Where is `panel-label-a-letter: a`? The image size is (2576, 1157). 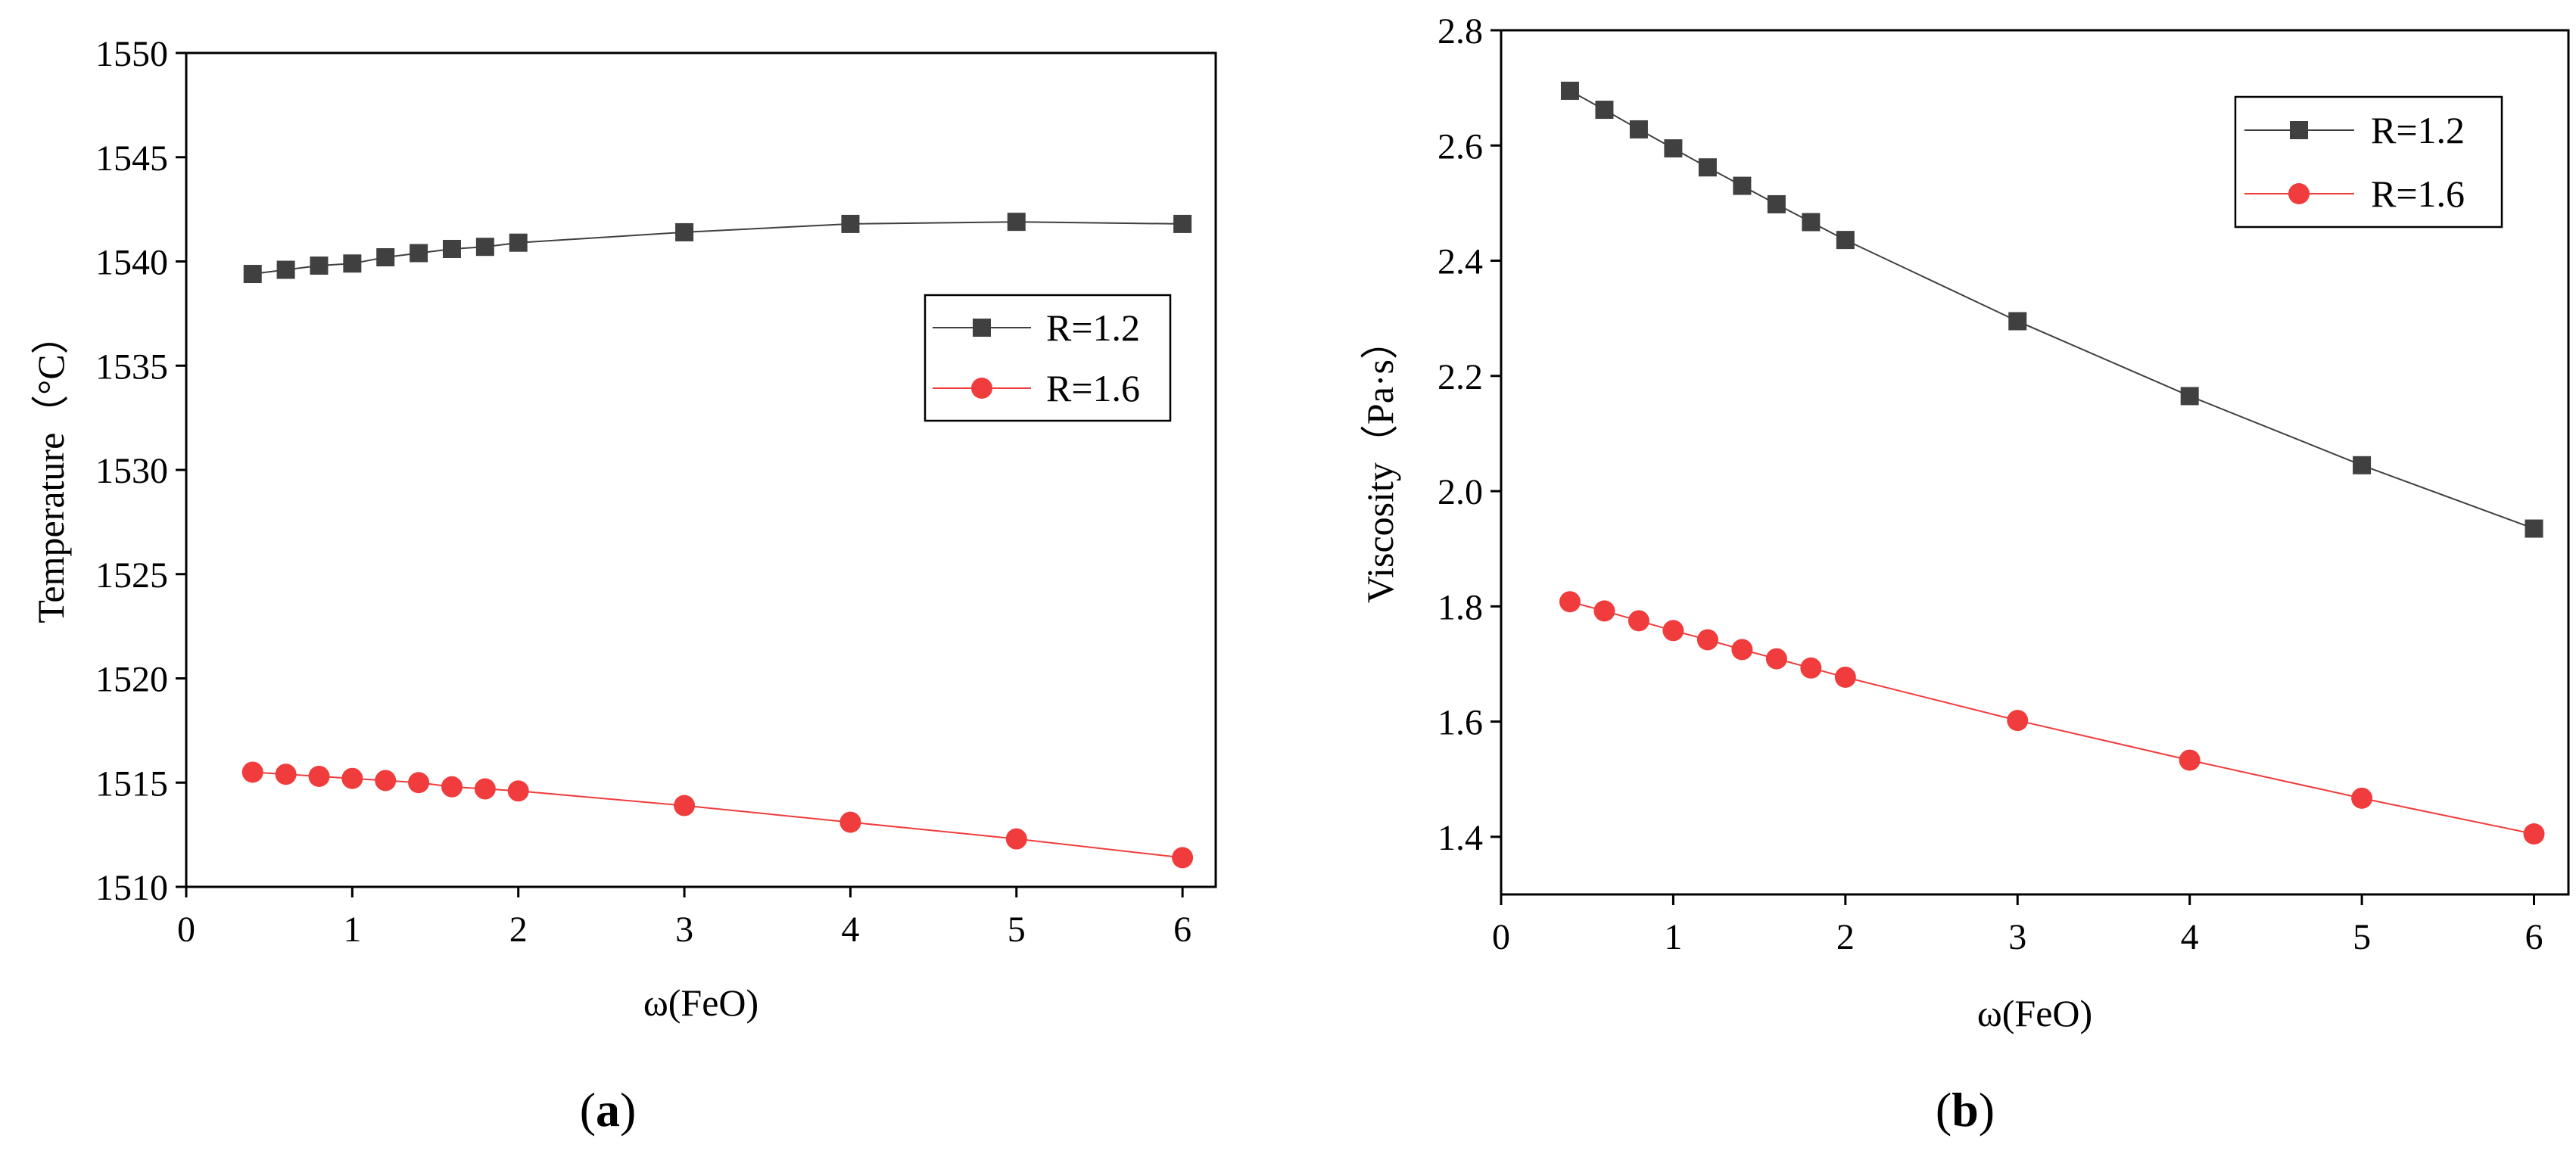 panel-label-a-letter: a is located at coordinates (608, 1110).